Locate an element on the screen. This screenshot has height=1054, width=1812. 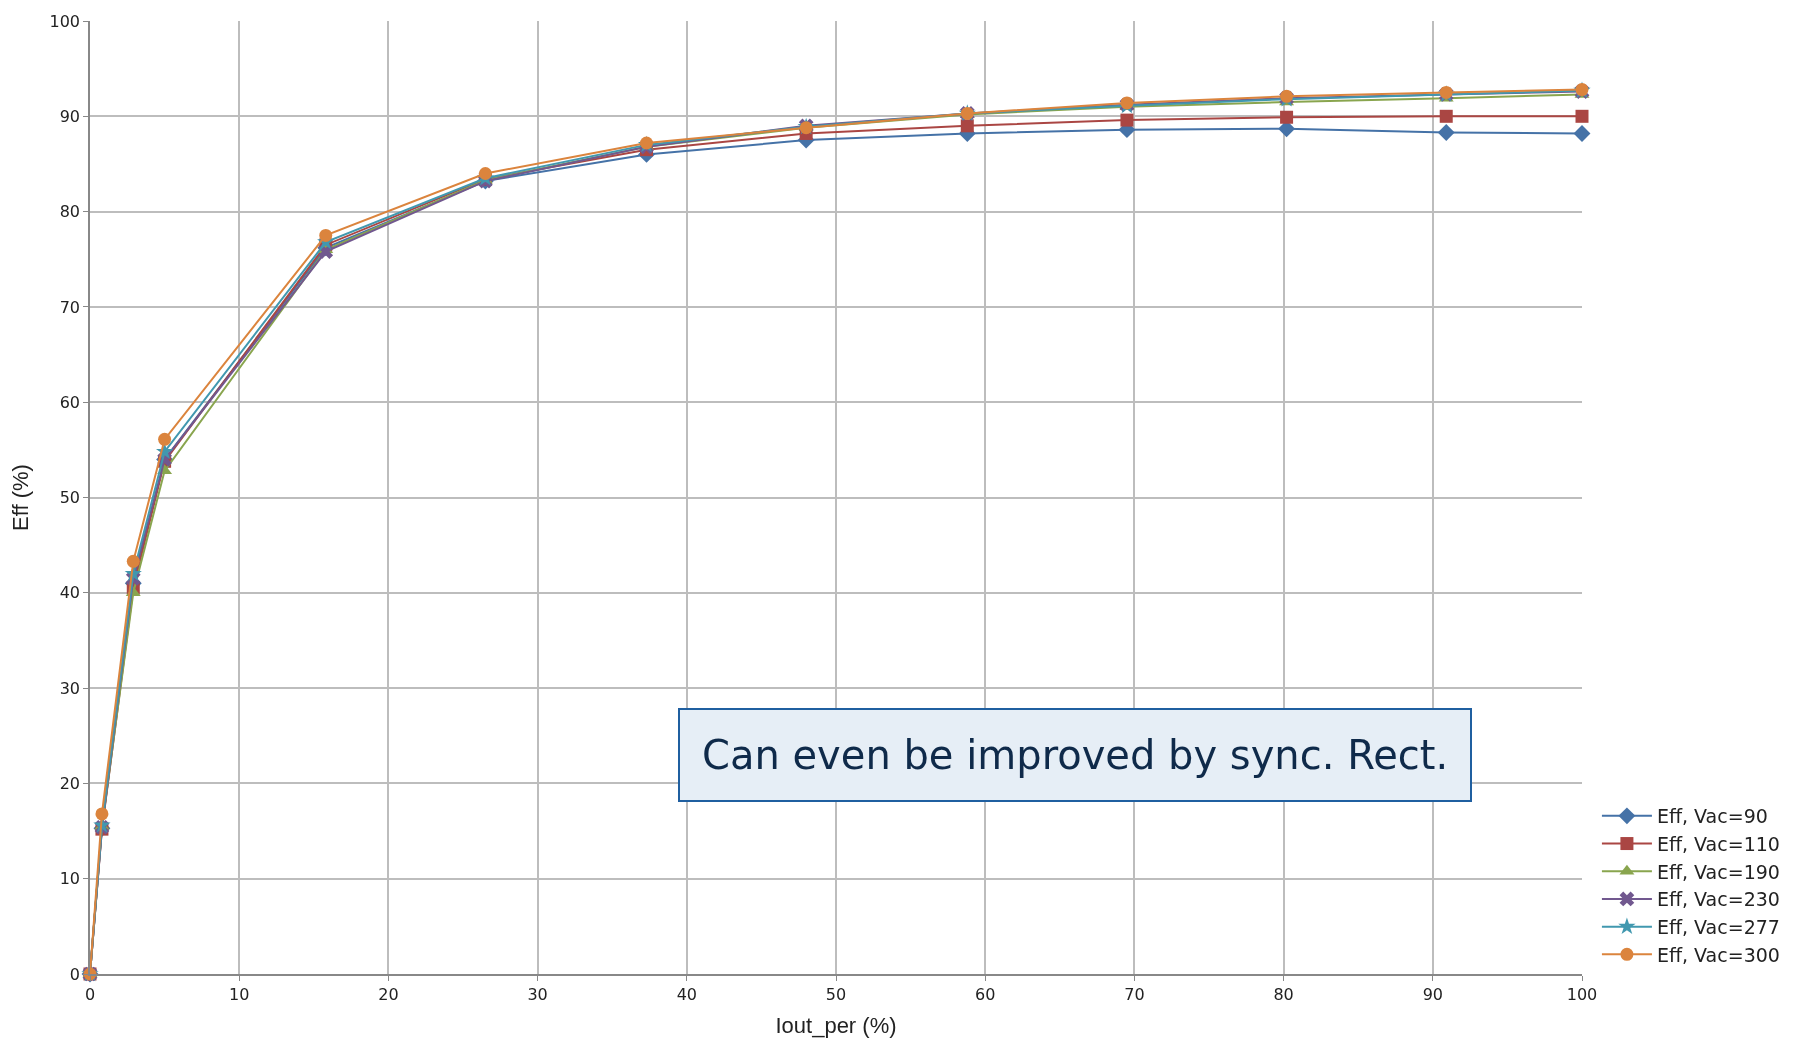
y-tick-label: 30 is located at coordinates (70, 688).